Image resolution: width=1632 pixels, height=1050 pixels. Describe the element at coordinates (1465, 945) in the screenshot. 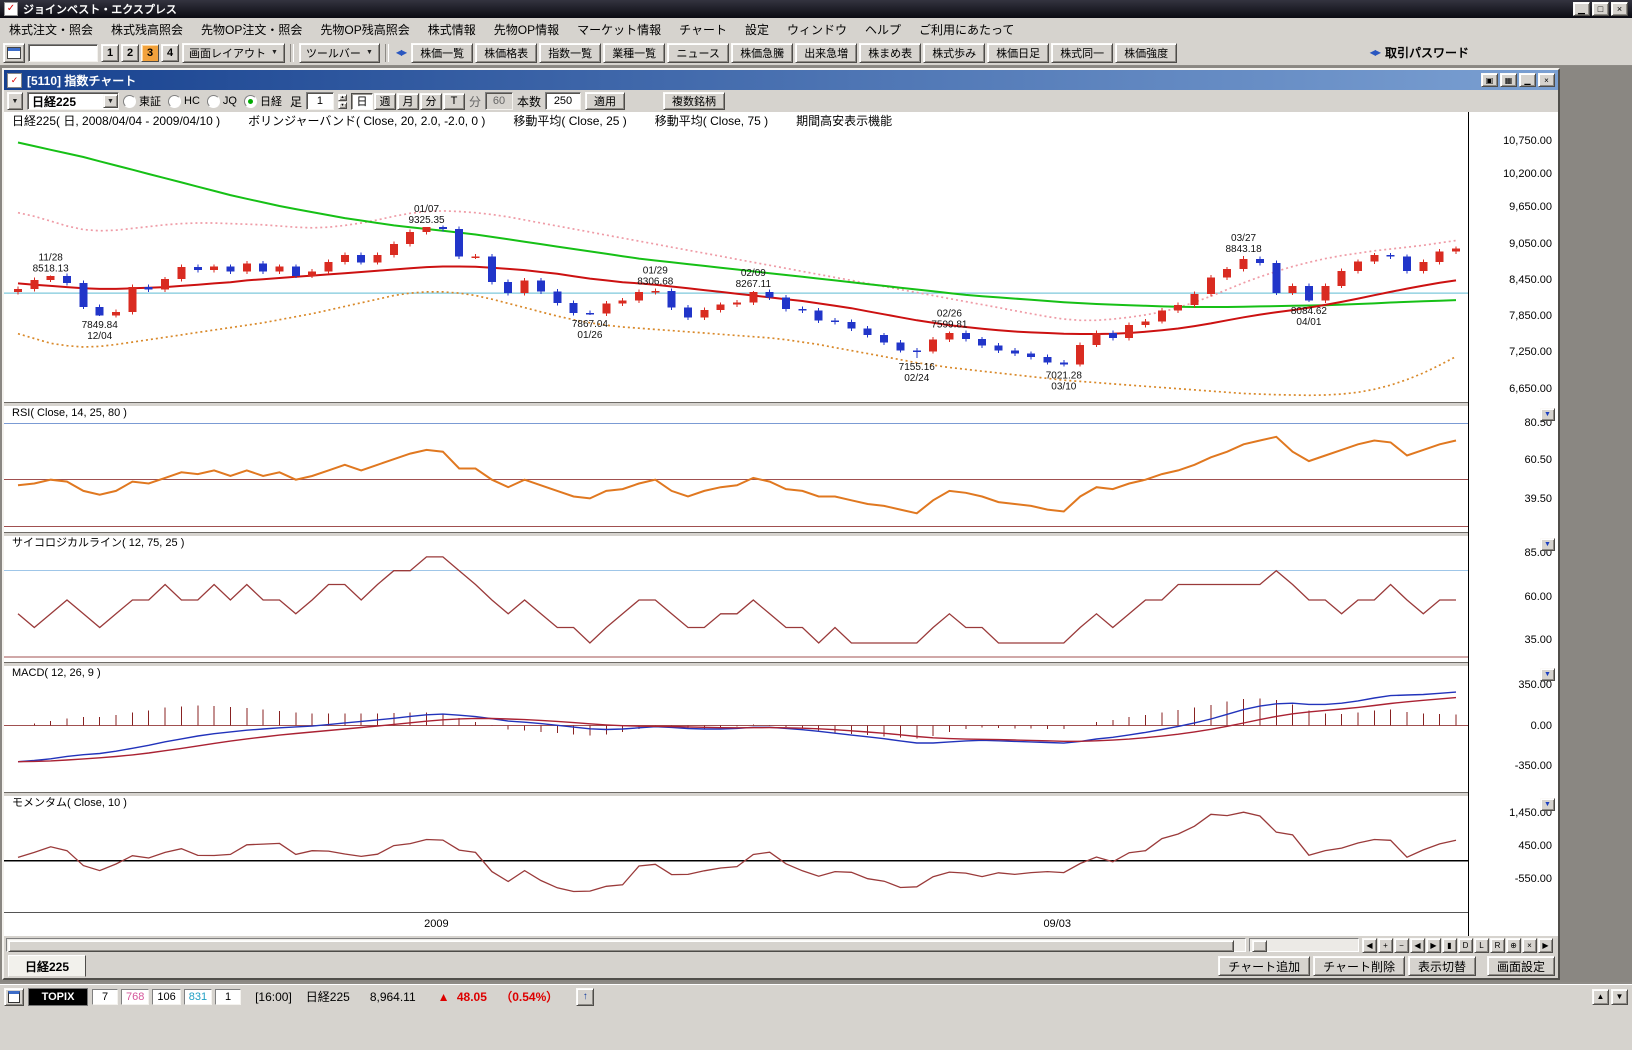

I see `d-button: D` at that location.